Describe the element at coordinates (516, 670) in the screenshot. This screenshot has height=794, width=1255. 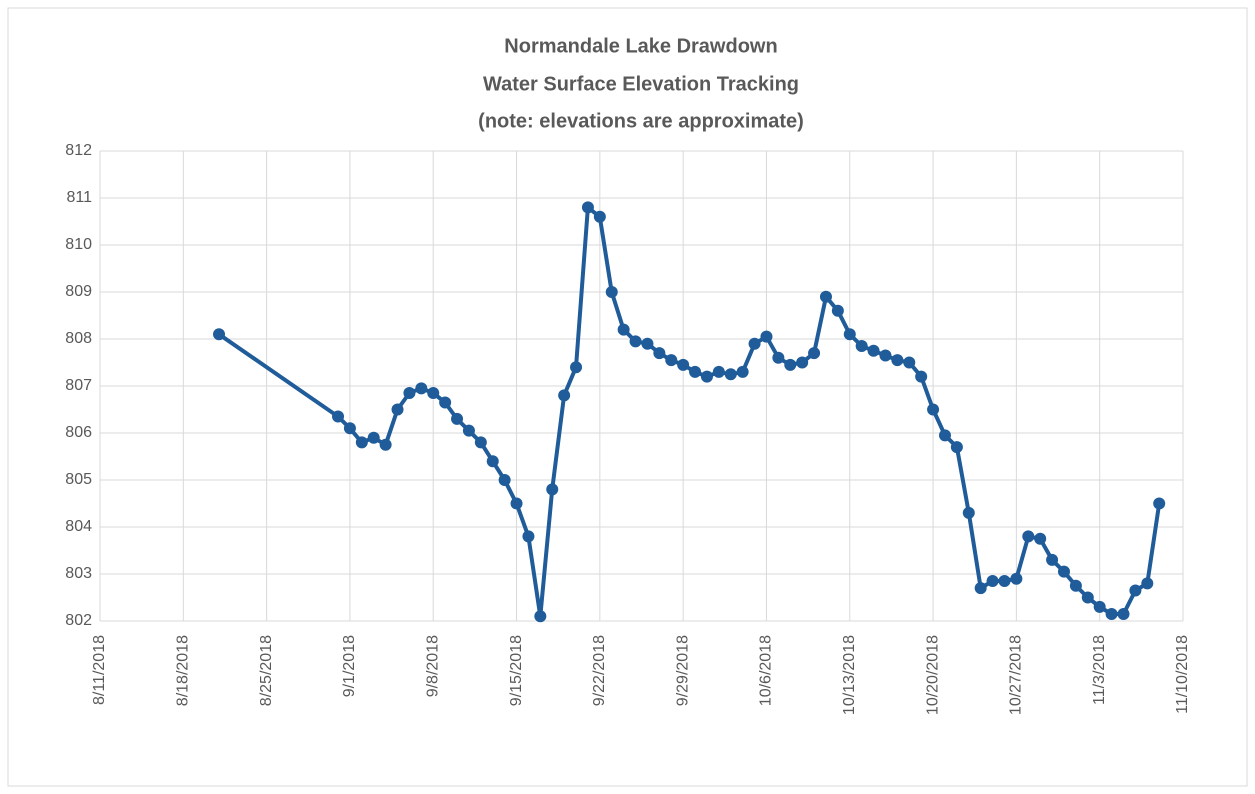
I see `x-tick-label: 9/15/2018` at that location.